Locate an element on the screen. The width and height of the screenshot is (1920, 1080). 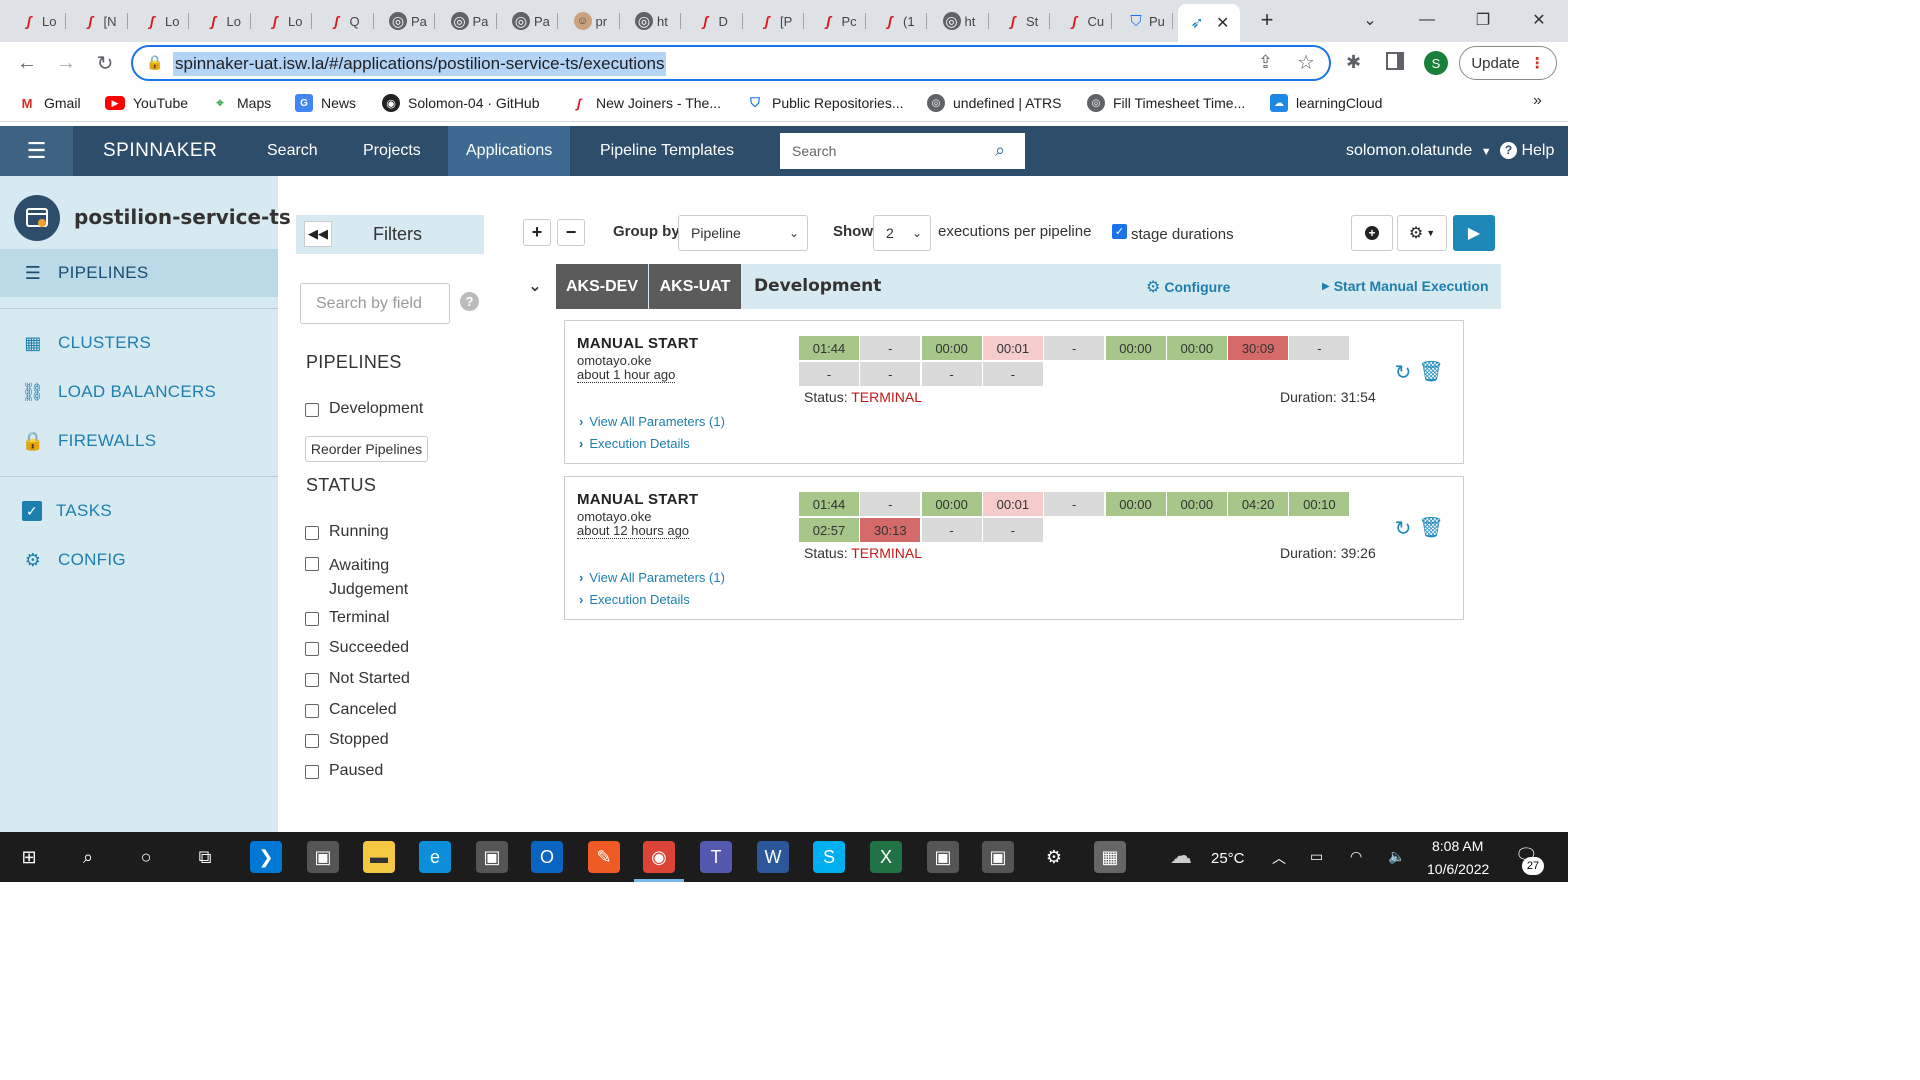
file-explorer-icon: ▬ is located at coordinates (379, 857).